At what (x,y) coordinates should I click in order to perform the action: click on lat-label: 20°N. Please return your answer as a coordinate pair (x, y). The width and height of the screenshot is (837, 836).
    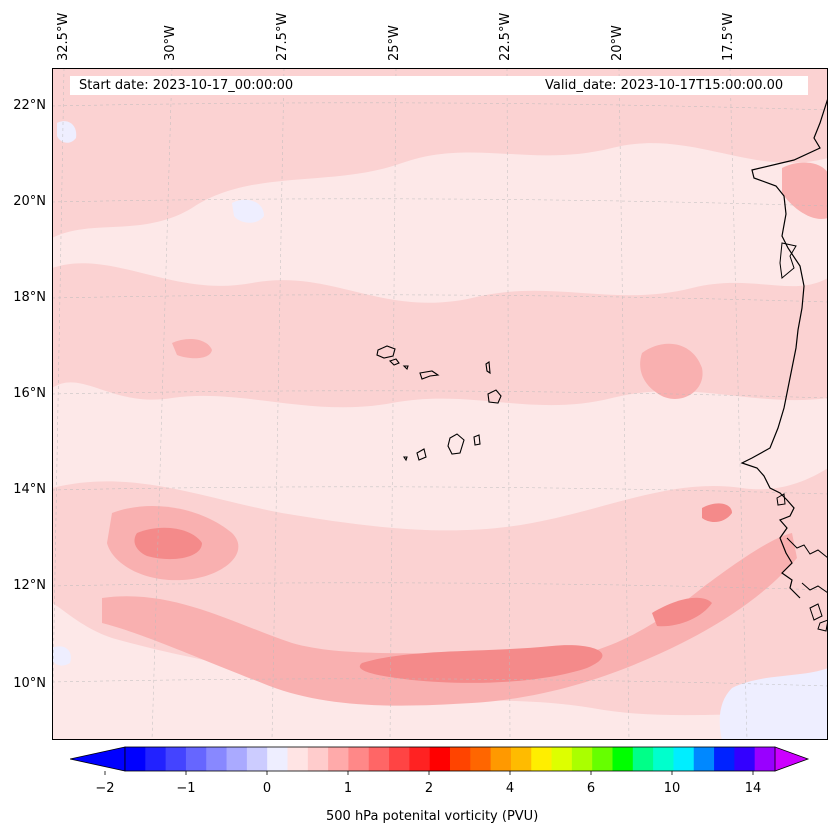
    Looking at the image, I should click on (29, 201).